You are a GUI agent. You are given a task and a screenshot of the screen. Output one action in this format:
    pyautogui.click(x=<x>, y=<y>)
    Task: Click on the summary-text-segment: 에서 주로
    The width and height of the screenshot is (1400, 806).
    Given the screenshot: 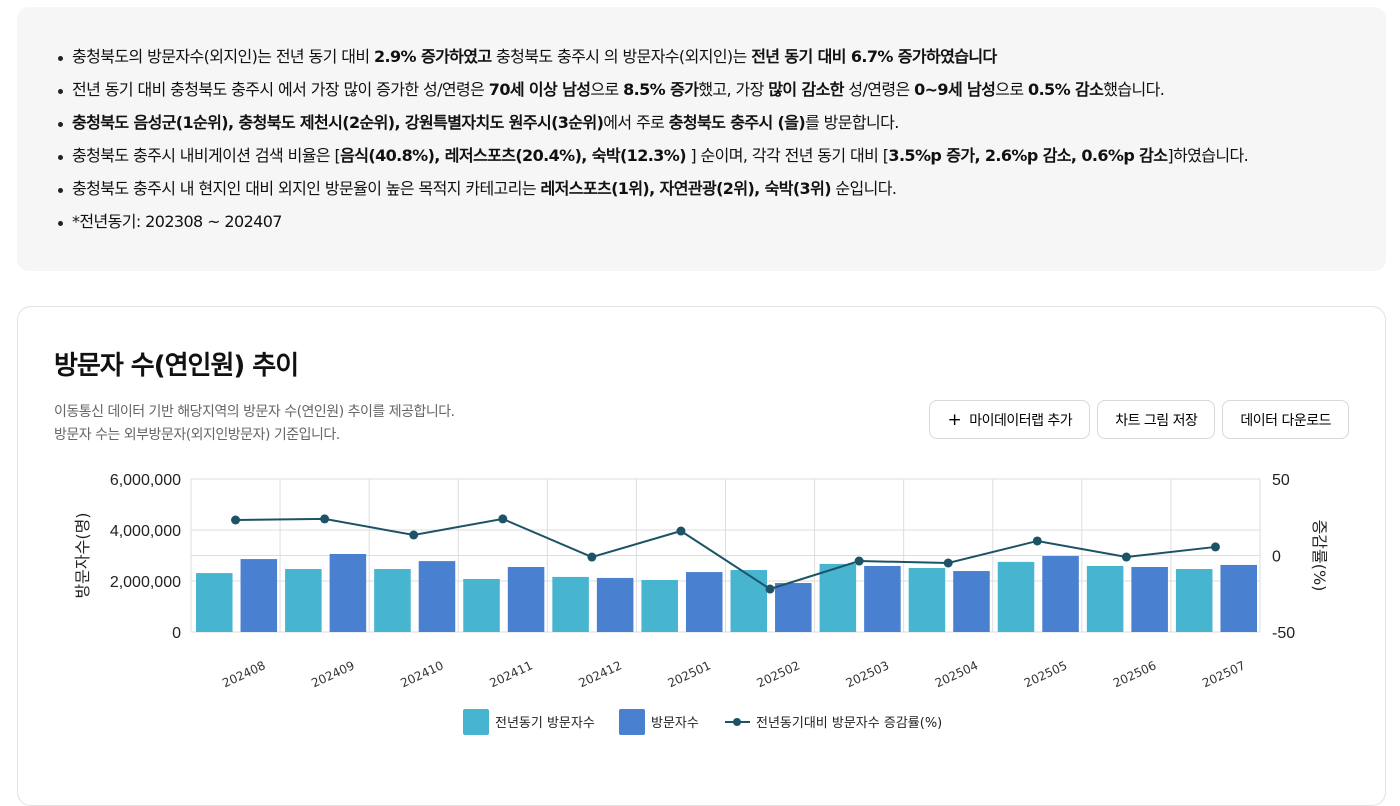 What is the action you would take?
    pyautogui.click(x=636, y=122)
    